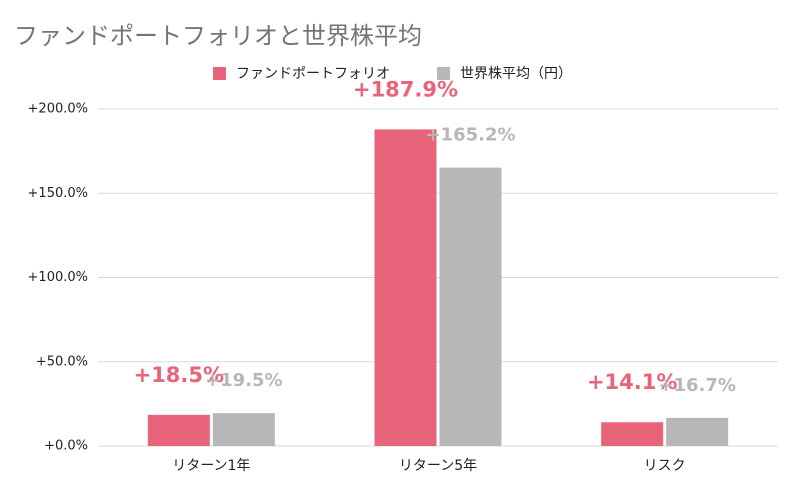 Image resolution: width=800 pixels, height=499 pixels. What do you see at coordinates (58, 193) in the screenshot?
I see `y-tick-label: +150.0%` at bounding box center [58, 193].